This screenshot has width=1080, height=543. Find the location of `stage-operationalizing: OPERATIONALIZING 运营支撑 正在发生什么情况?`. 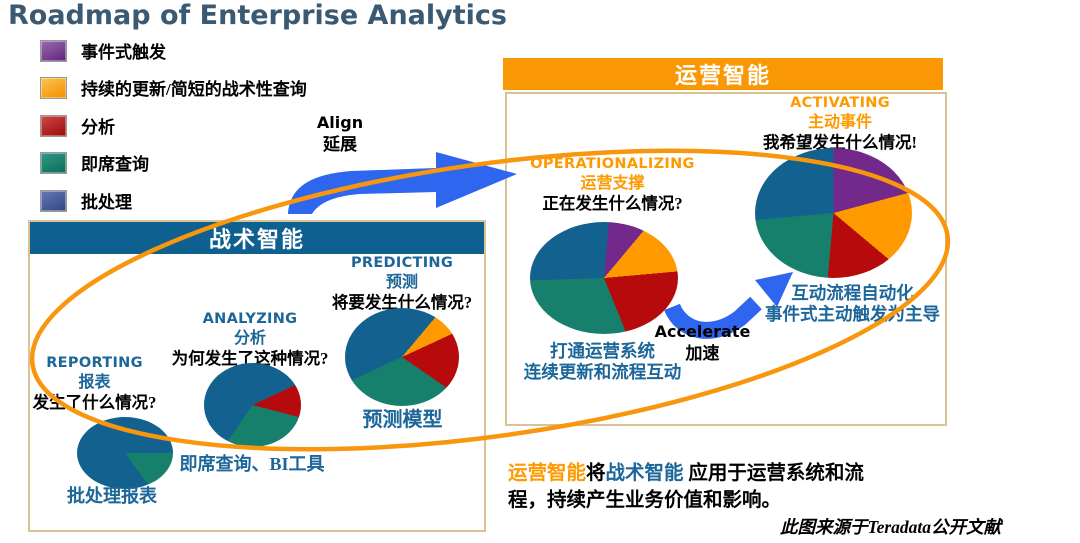

stage-operationalizing: OPERATIONALIZING 运营支撑 正在发生什么情况? is located at coordinates (612, 185).